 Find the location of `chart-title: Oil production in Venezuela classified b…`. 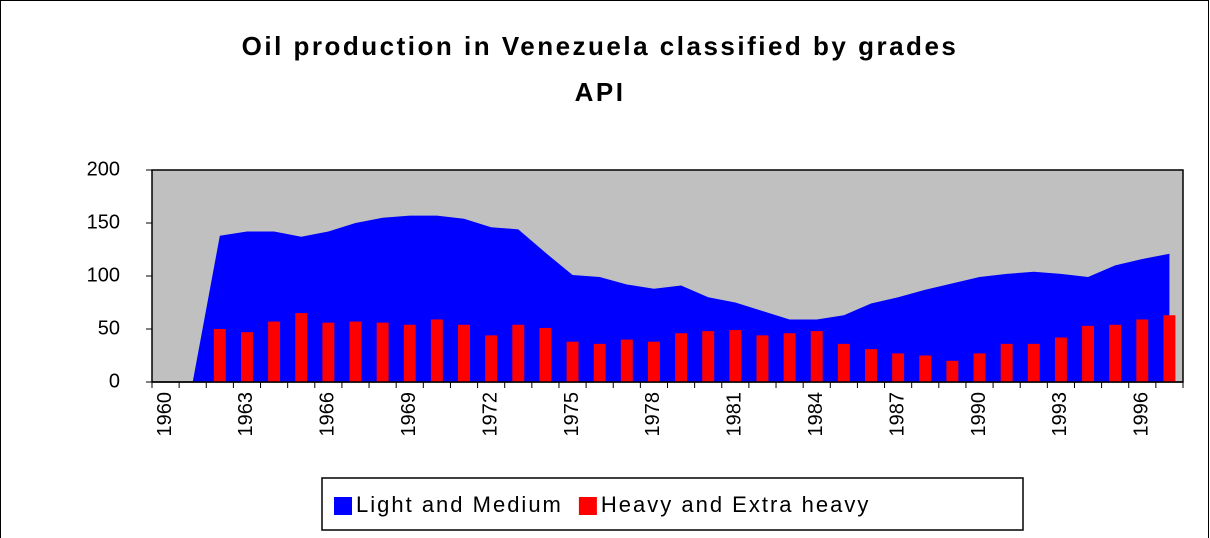

chart-title: Oil production in Venezuela classified b… is located at coordinates (600, 46).